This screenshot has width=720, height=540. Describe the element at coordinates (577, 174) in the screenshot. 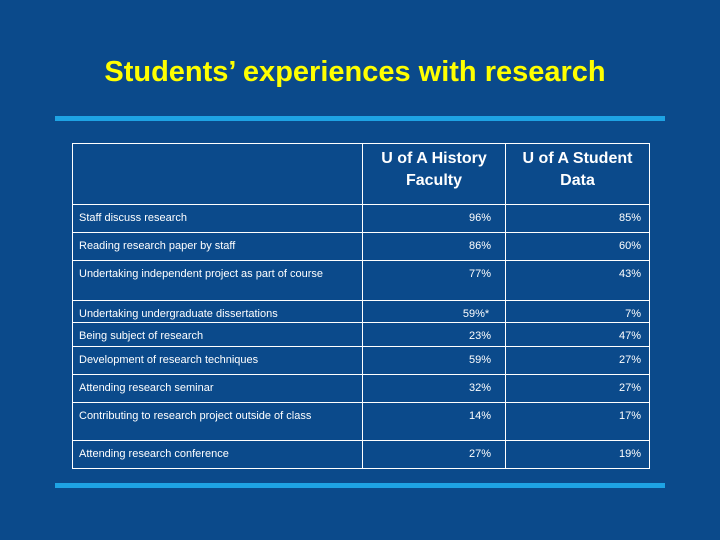

I see `header-cell: U of A Student Data` at that location.